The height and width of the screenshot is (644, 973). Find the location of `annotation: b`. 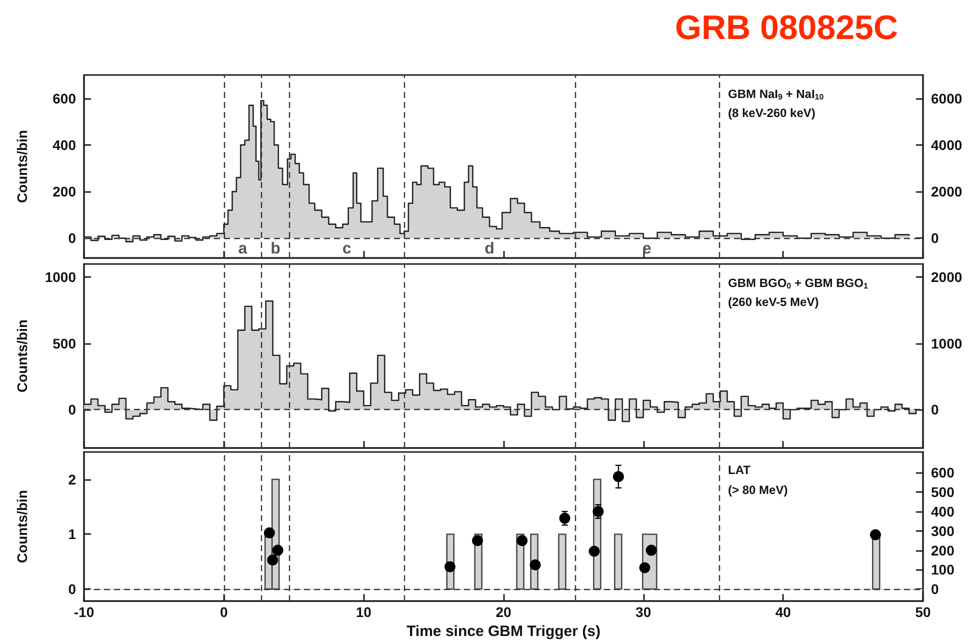

annotation: b is located at coordinates (275, 249).